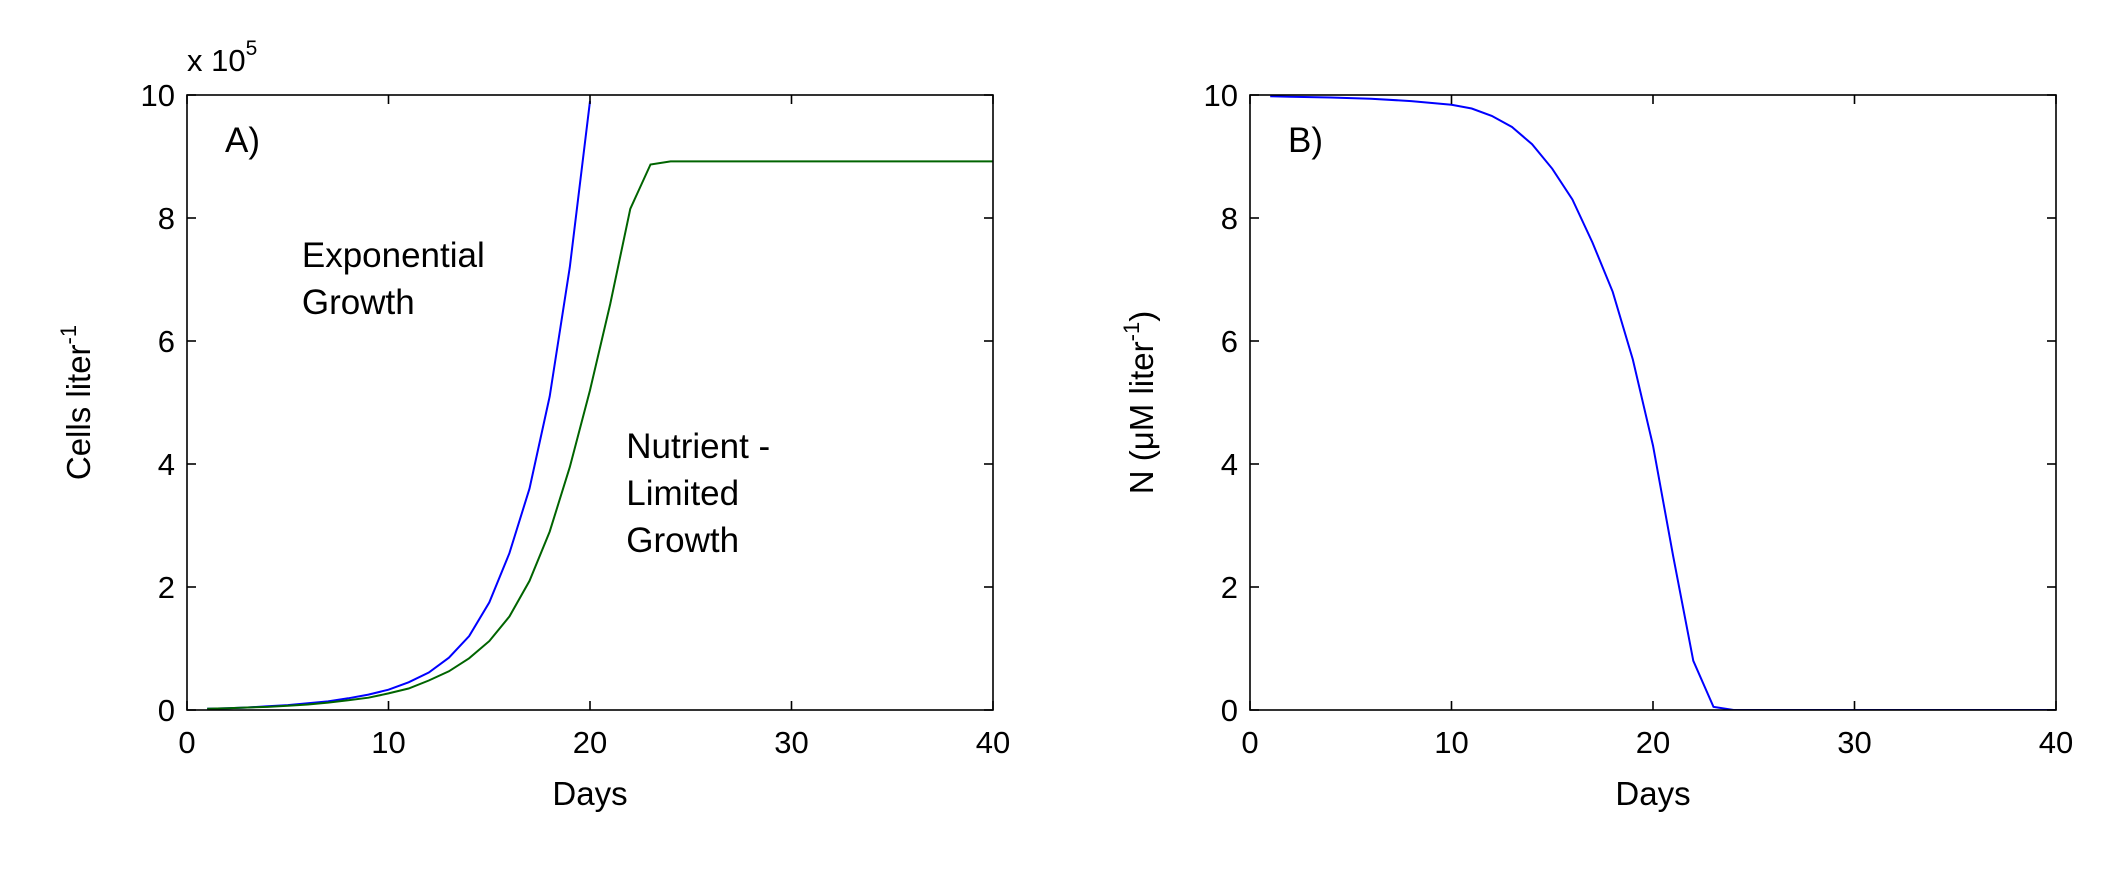 The height and width of the screenshot is (876, 2126). I want to click on panel-label: A), so click(242, 140).